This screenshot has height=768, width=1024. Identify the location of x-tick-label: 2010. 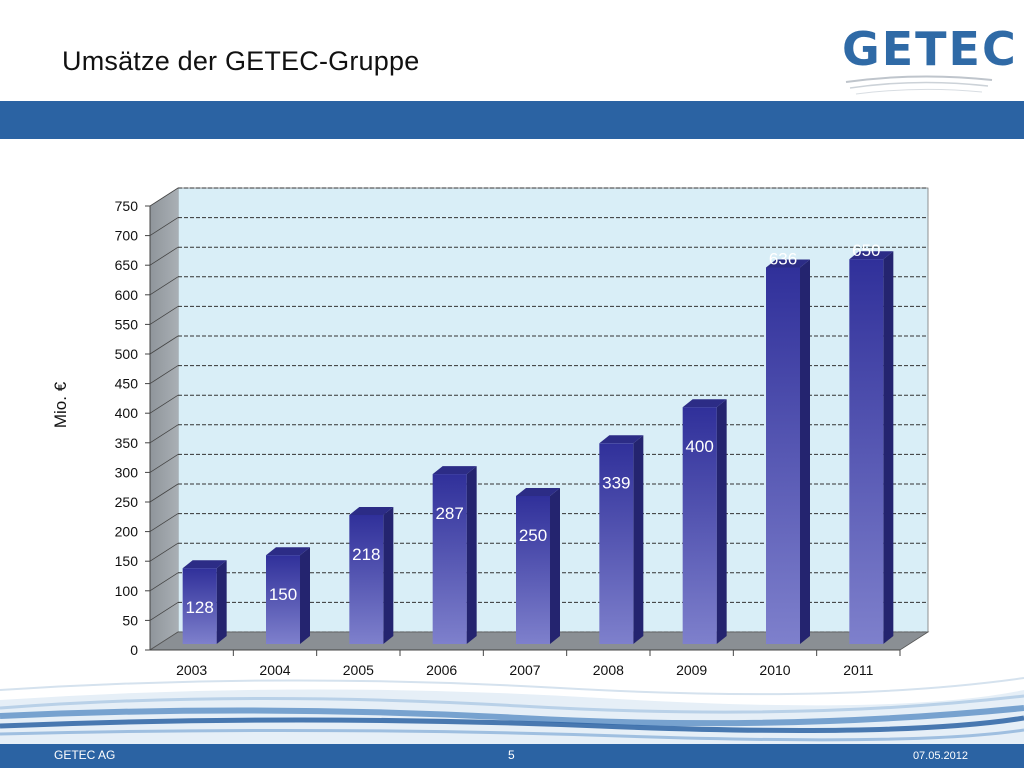
(774, 670).